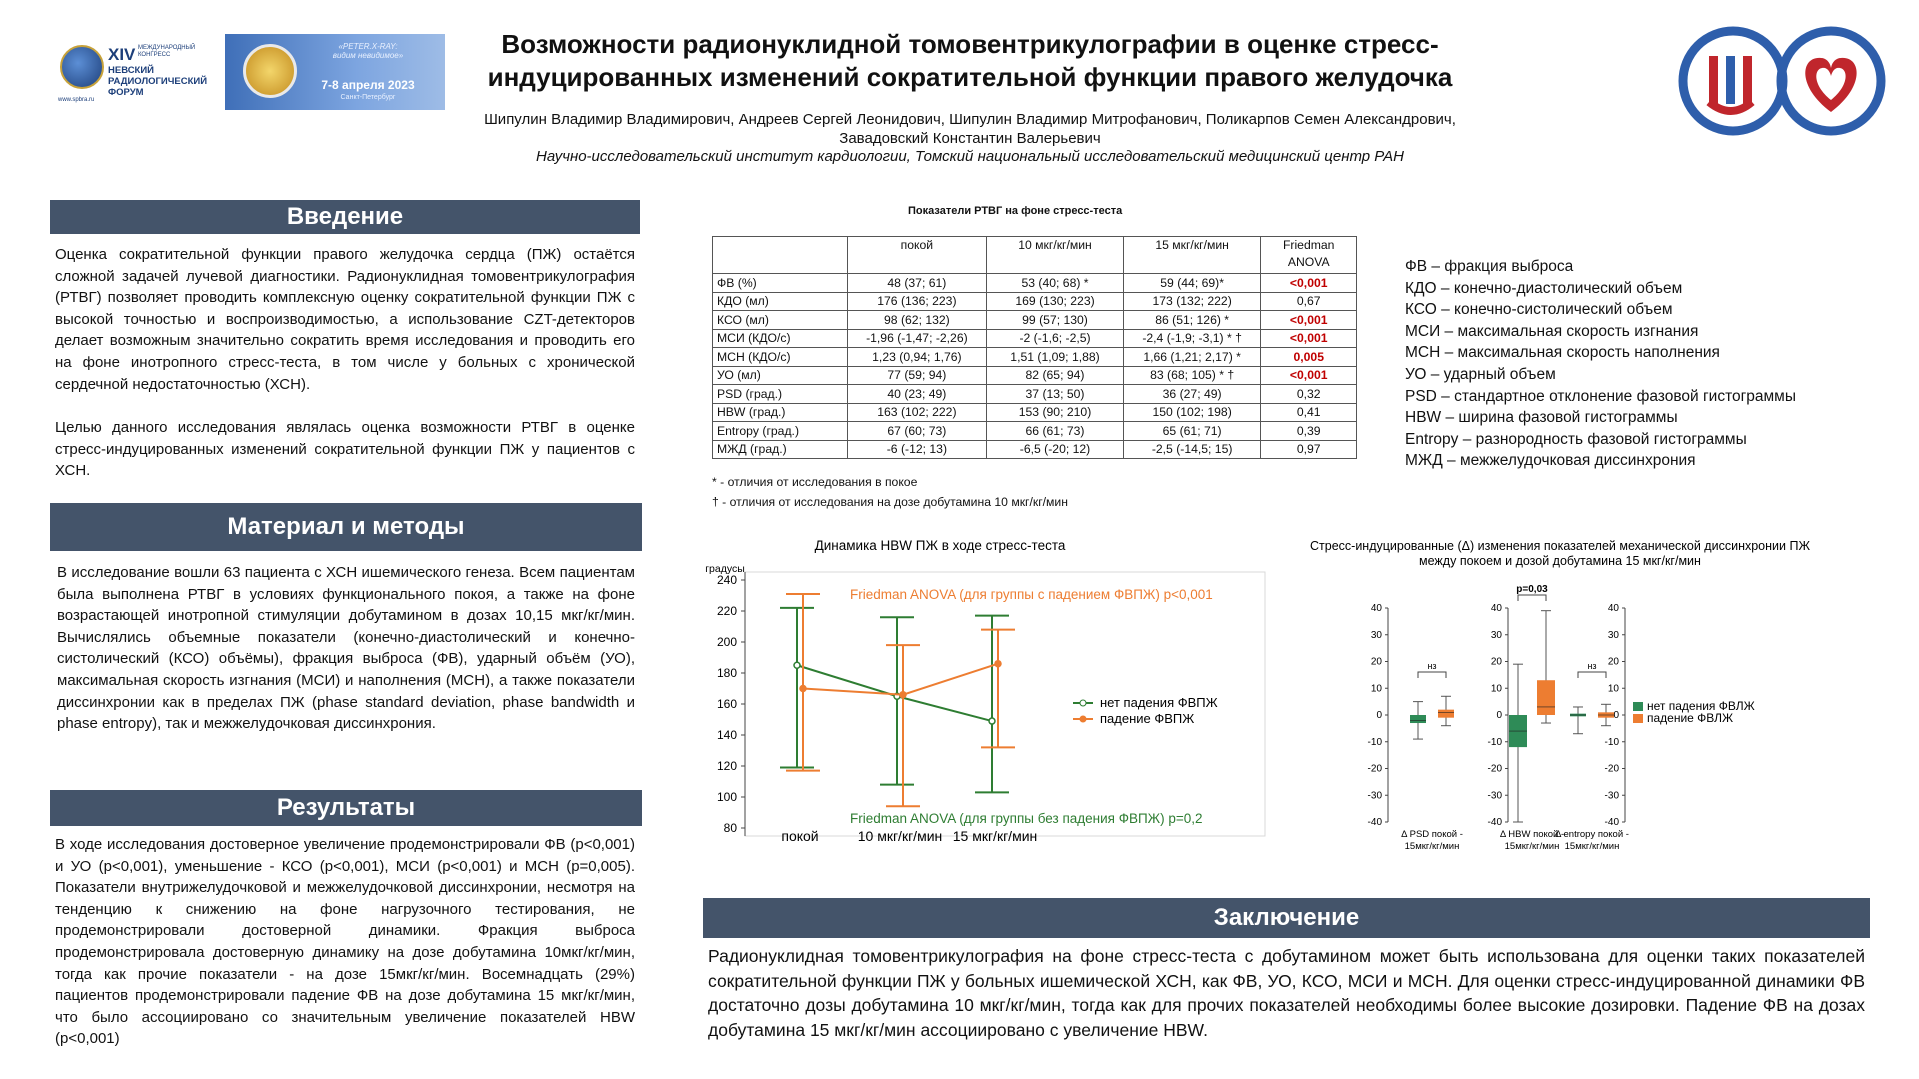 The width and height of the screenshot is (1919, 1079). Describe the element at coordinates (346, 527) in the screenshot. I see `methods-heading: Материал и методы` at that location.